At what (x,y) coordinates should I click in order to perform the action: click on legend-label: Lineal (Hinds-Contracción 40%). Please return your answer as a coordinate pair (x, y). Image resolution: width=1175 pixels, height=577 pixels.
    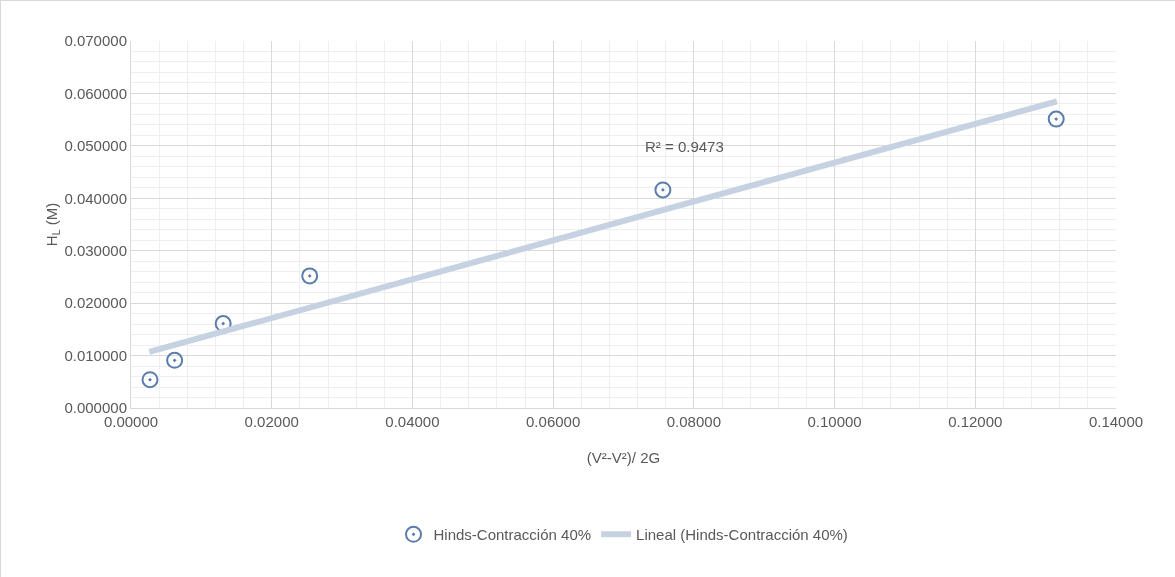
    Looking at the image, I should click on (742, 535).